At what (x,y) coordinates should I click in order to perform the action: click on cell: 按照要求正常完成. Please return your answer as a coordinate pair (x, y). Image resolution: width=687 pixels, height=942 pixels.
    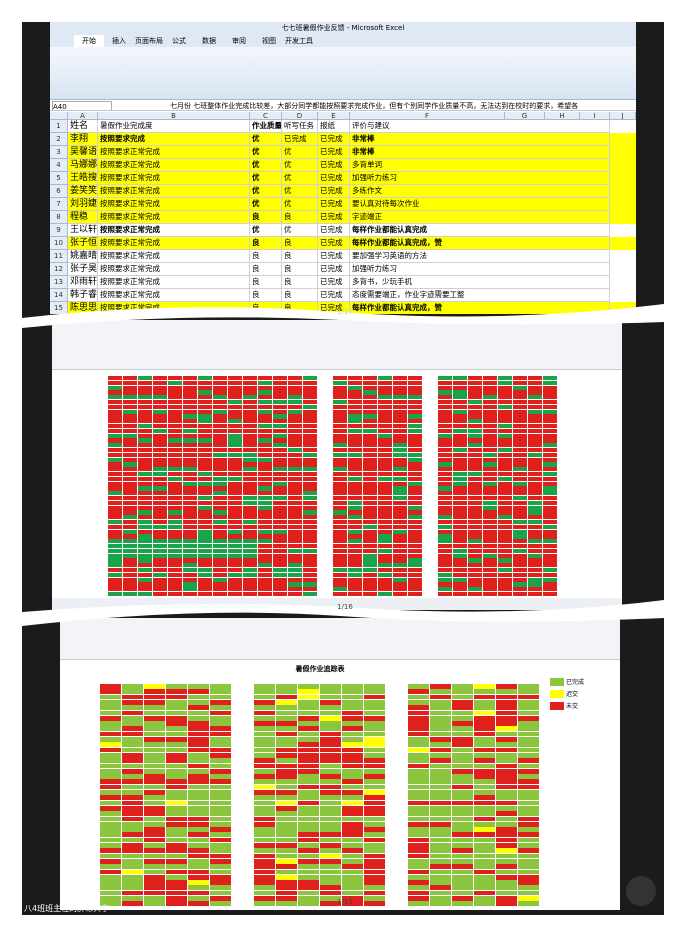
    Looking at the image, I should click on (174, 282).